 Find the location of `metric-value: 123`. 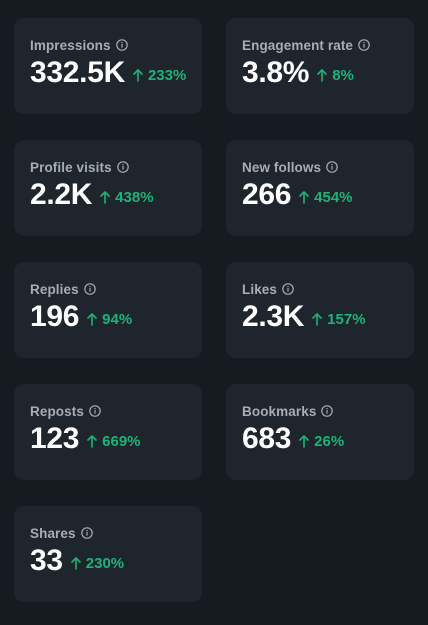

metric-value: 123 is located at coordinates (55, 438).